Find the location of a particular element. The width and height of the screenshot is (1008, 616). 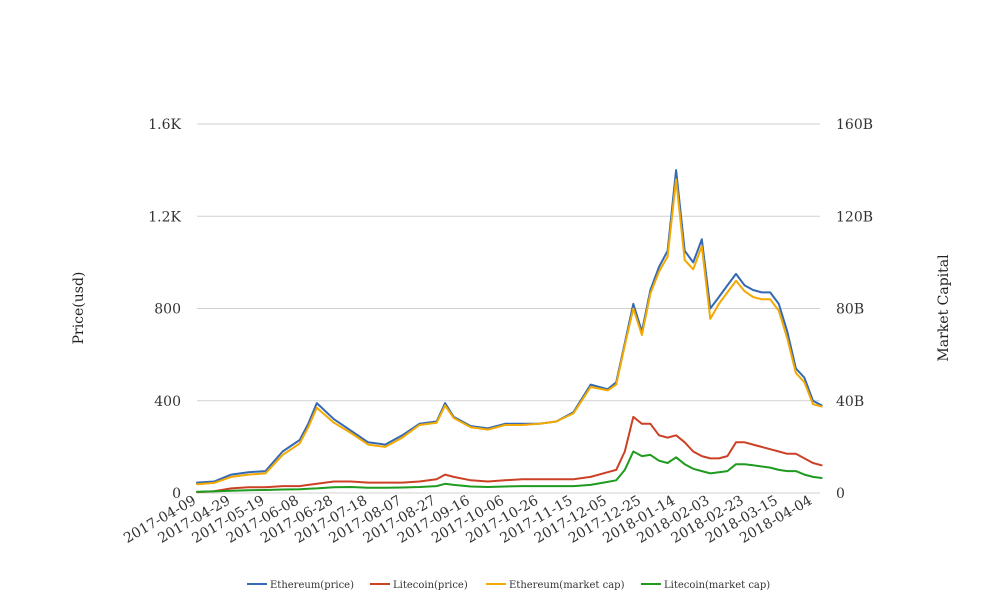

right-tick-label: 40B is located at coordinates (850, 402).